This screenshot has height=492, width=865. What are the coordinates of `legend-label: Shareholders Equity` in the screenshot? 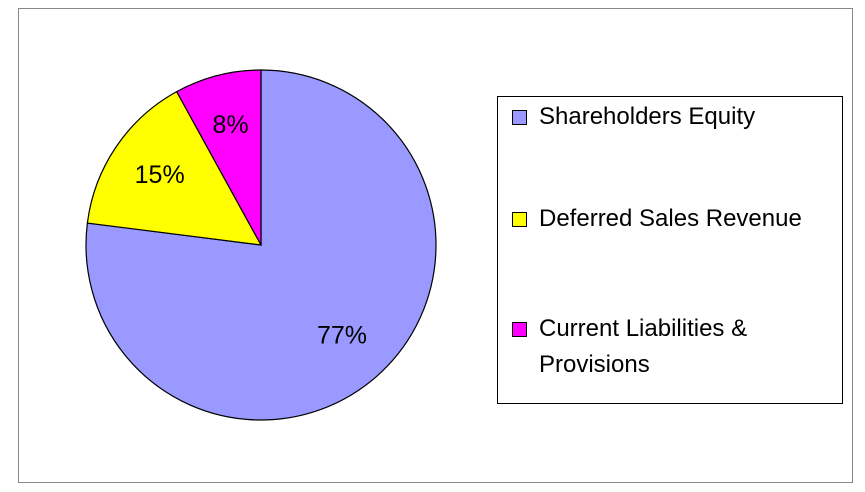 It's located at (647, 116).